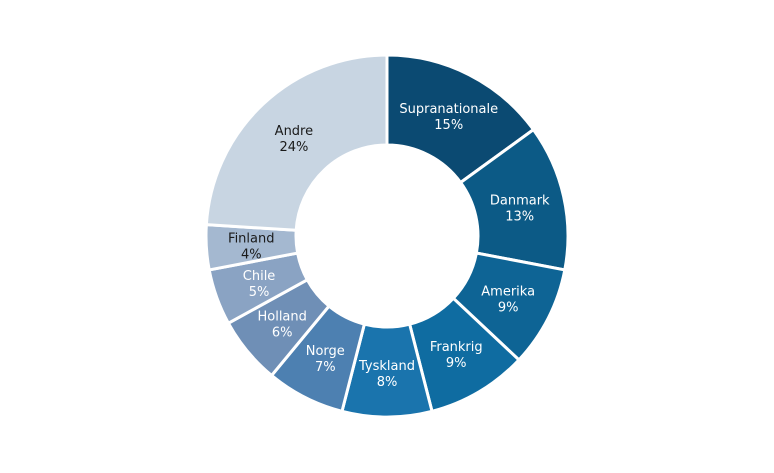 The image size is (774, 473). I want to click on slice-value-supranationale: 15%, so click(448, 125).